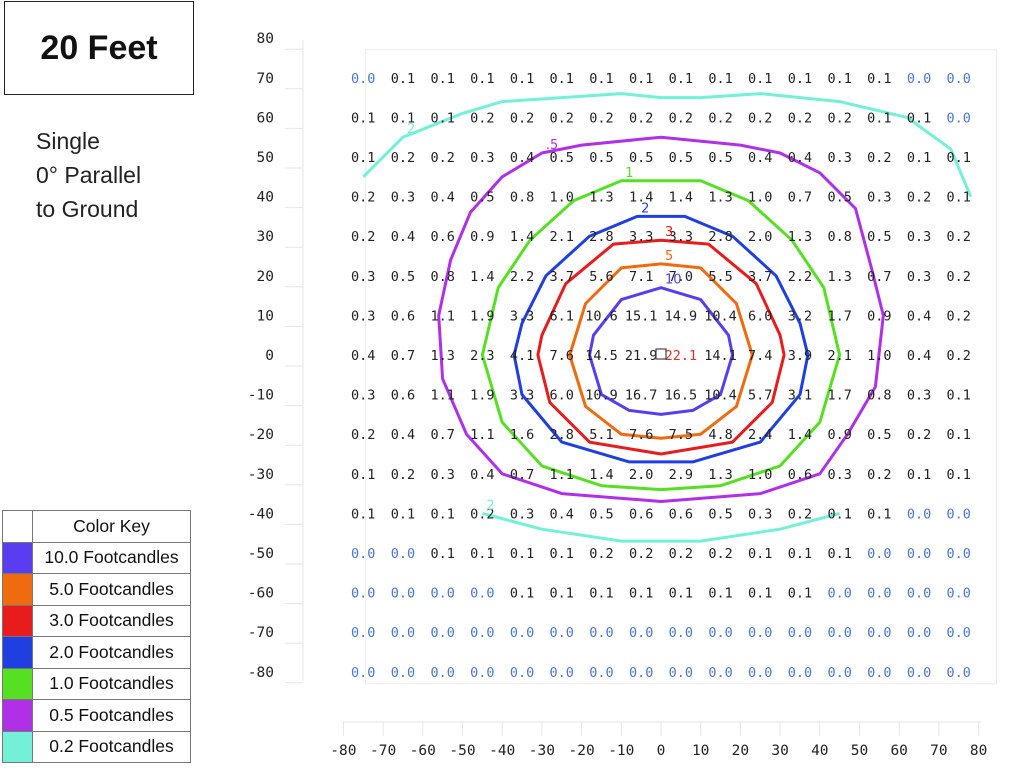  What do you see at coordinates (265, 39) in the screenshot?
I see `y-tick-label: 80` at bounding box center [265, 39].